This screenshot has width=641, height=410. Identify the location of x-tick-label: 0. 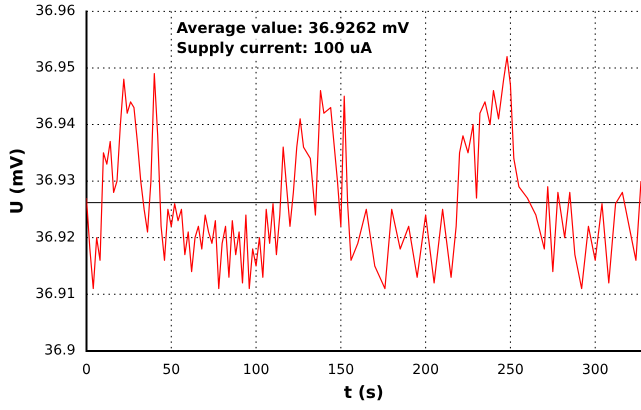
(86, 370).